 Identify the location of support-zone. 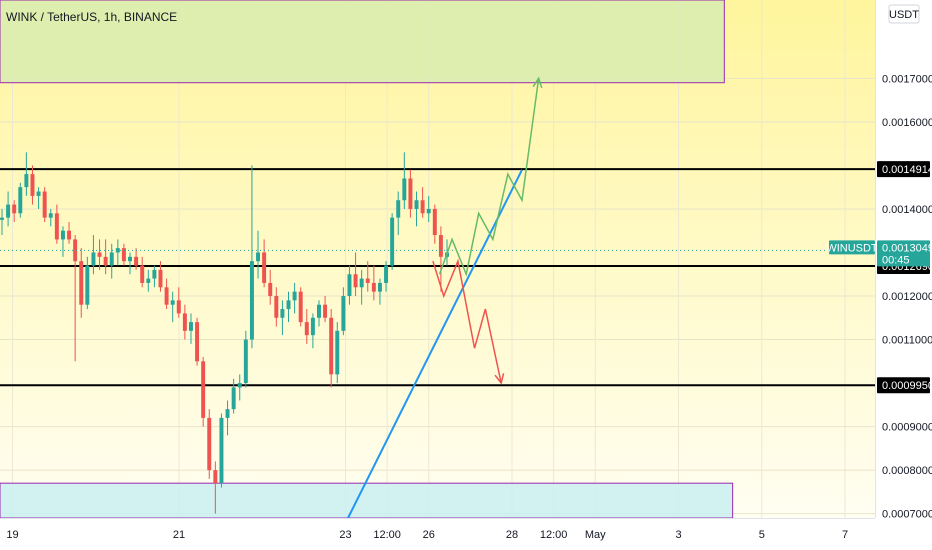
(367, 500).